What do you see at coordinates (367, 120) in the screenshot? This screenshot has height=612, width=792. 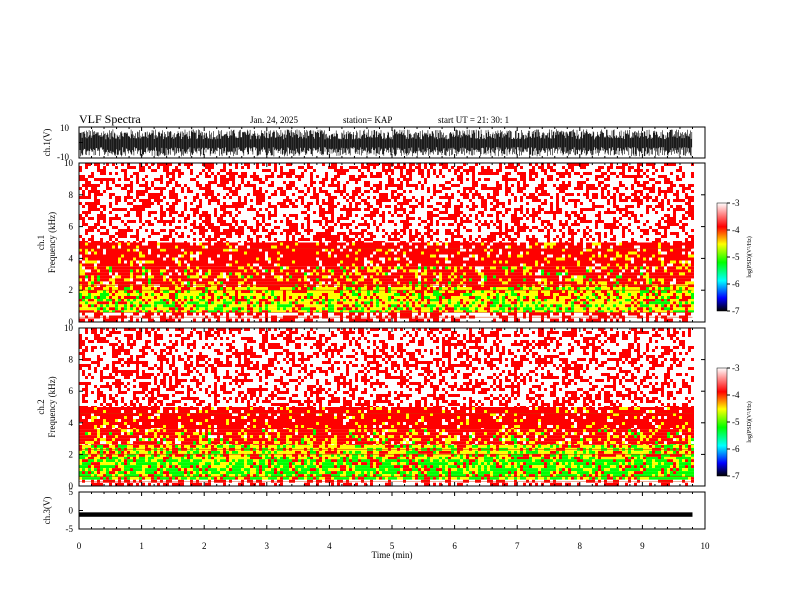 I see `station-label: station= KAP` at bounding box center [367, 120].